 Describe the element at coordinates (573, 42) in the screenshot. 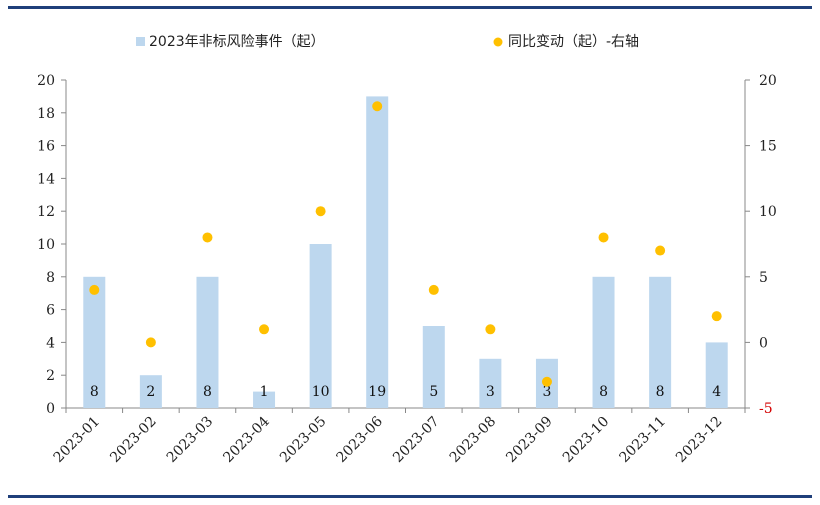

I see `legend-dot-label: 同比变动（起）-右轴` at that location.